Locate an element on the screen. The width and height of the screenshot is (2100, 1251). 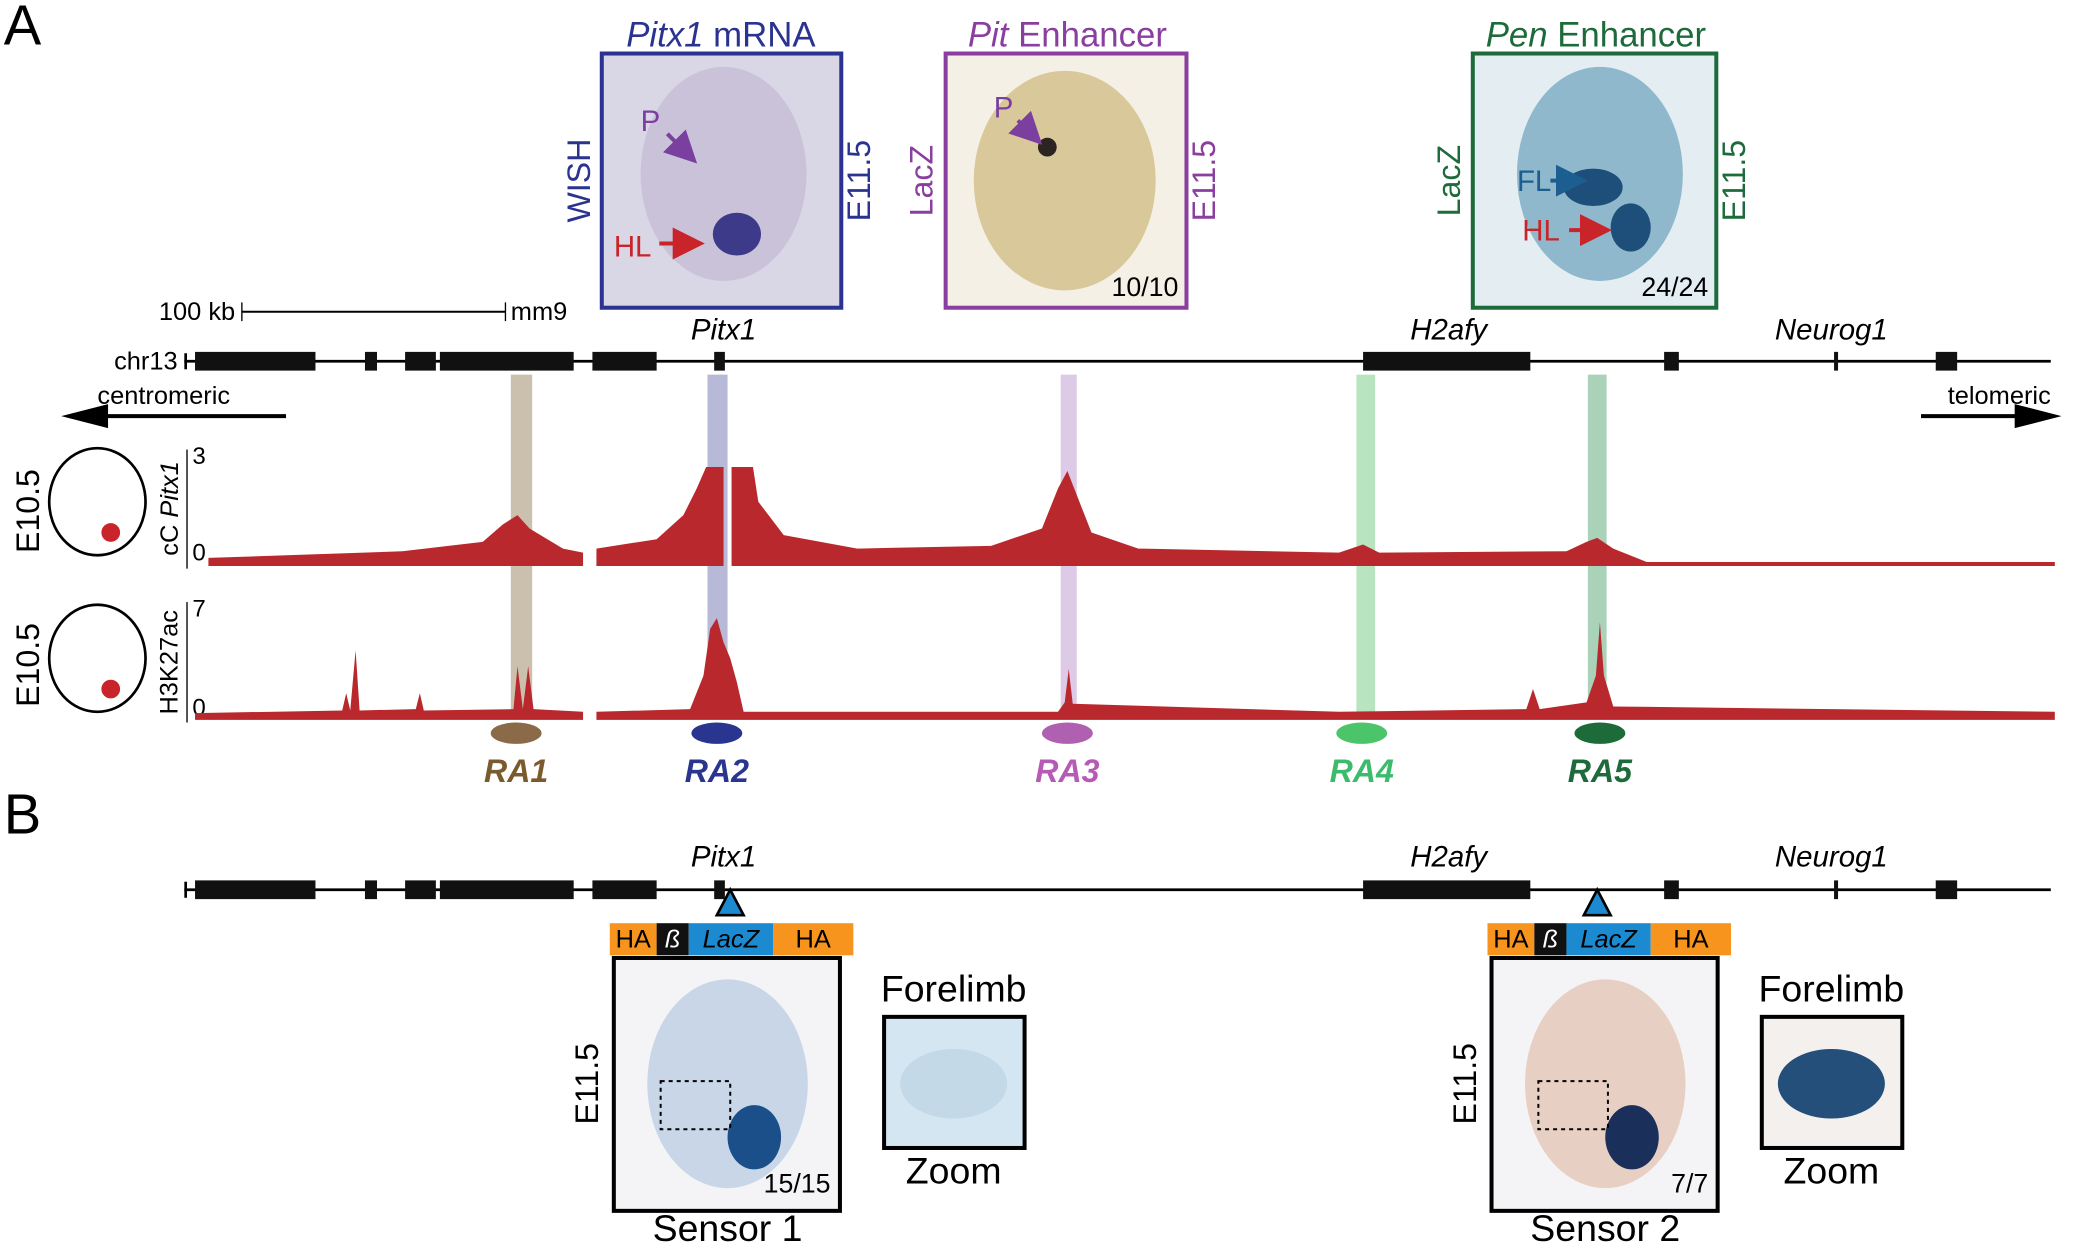
zoom-box is located at coordinates (695, 1105).